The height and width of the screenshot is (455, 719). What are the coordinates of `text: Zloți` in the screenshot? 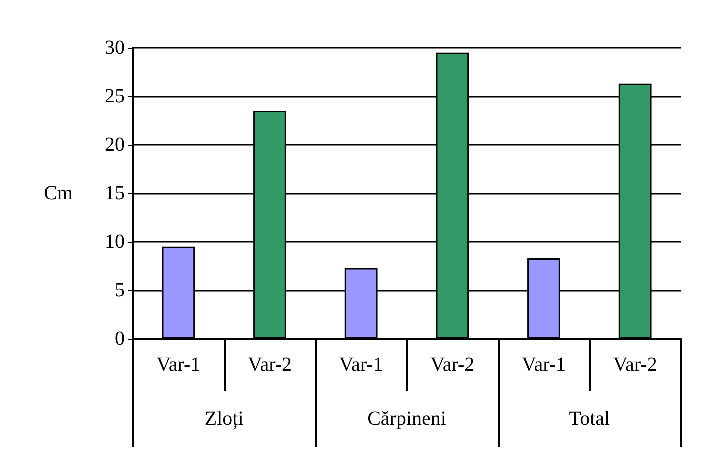 It's located at (224, 419).